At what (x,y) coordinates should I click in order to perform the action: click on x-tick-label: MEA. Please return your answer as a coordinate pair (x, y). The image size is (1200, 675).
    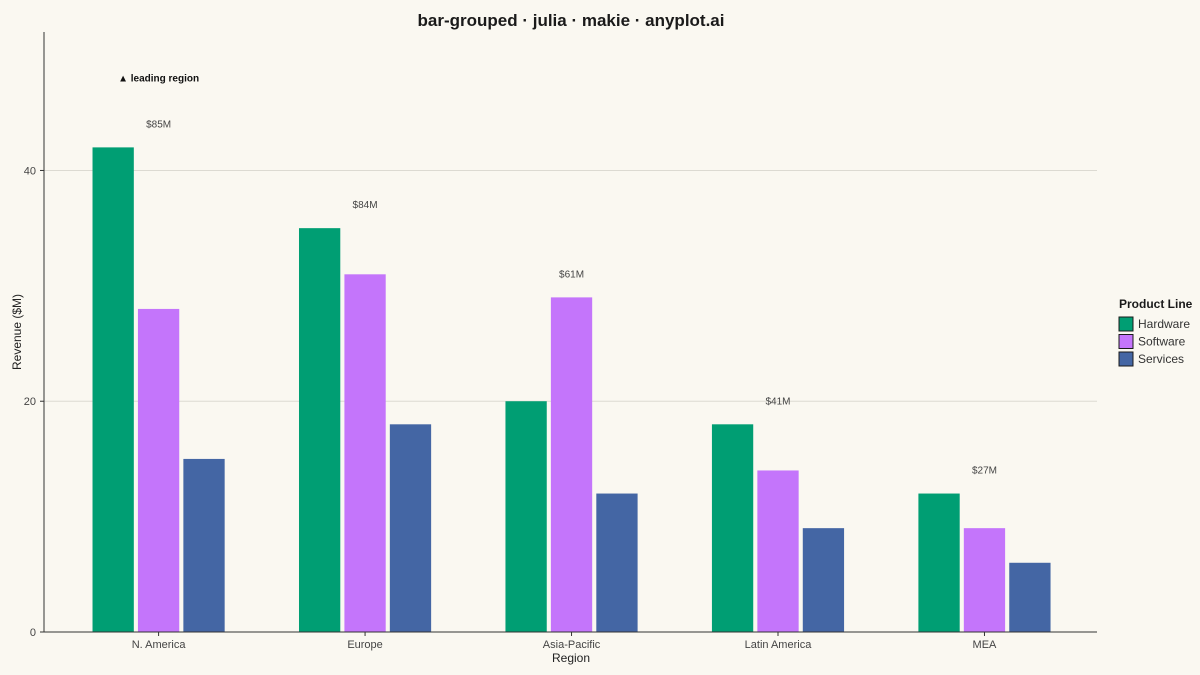
    Looking at the image, I should click on (985, 645).